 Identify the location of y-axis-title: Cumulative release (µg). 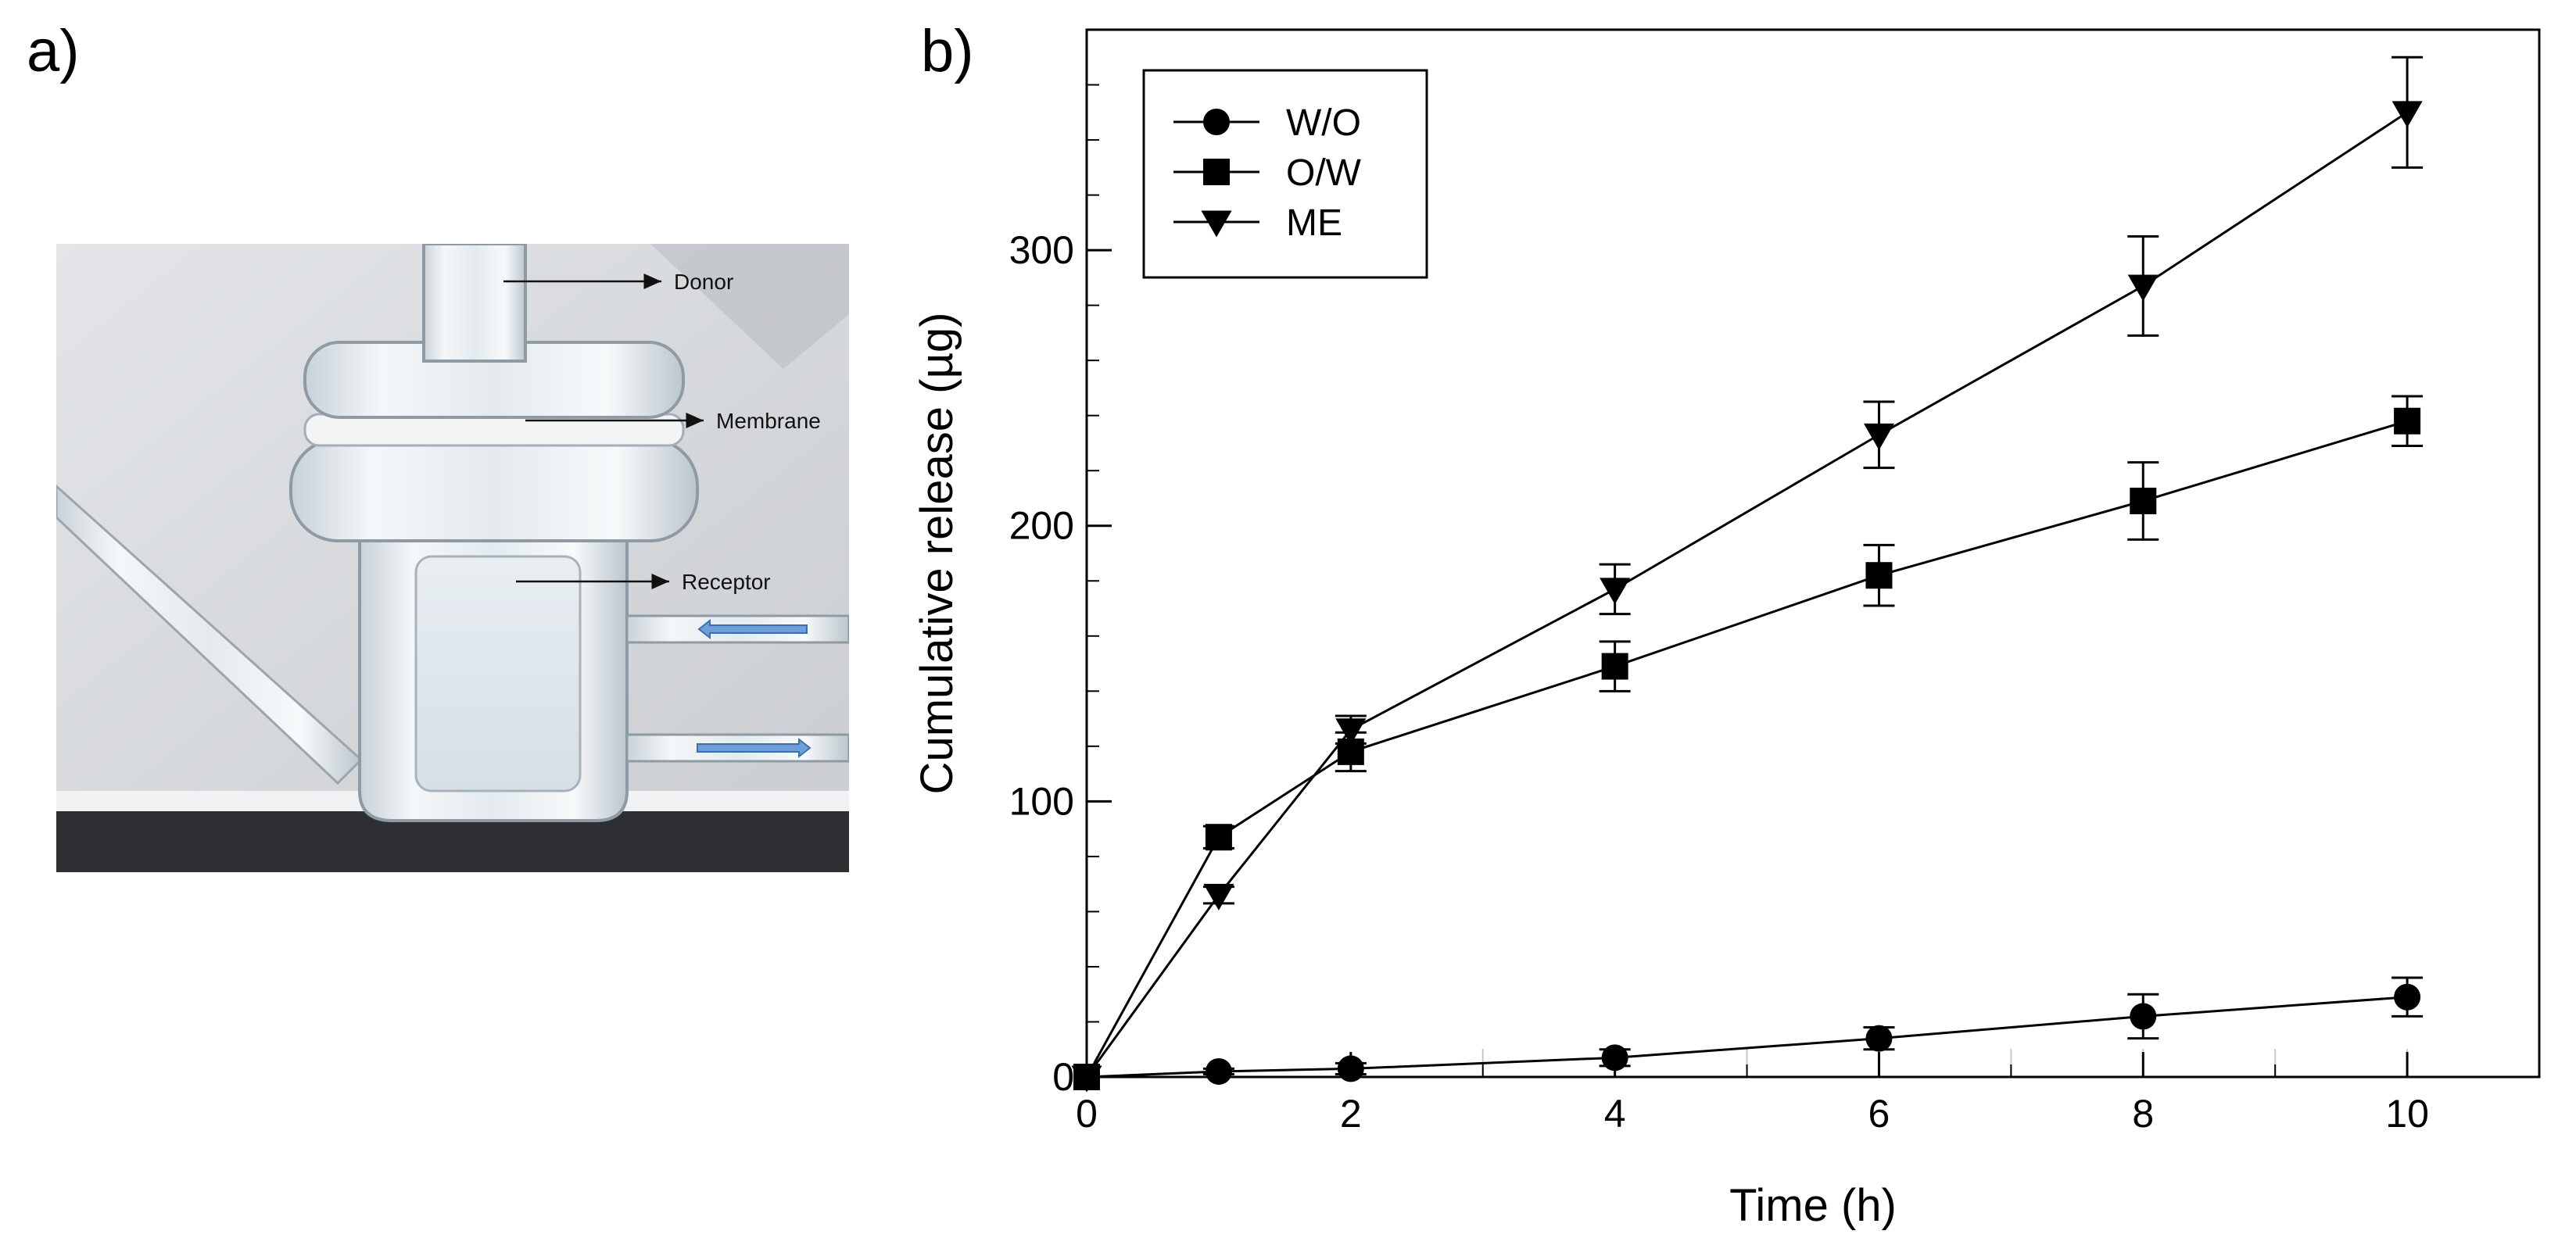
(937, 554).